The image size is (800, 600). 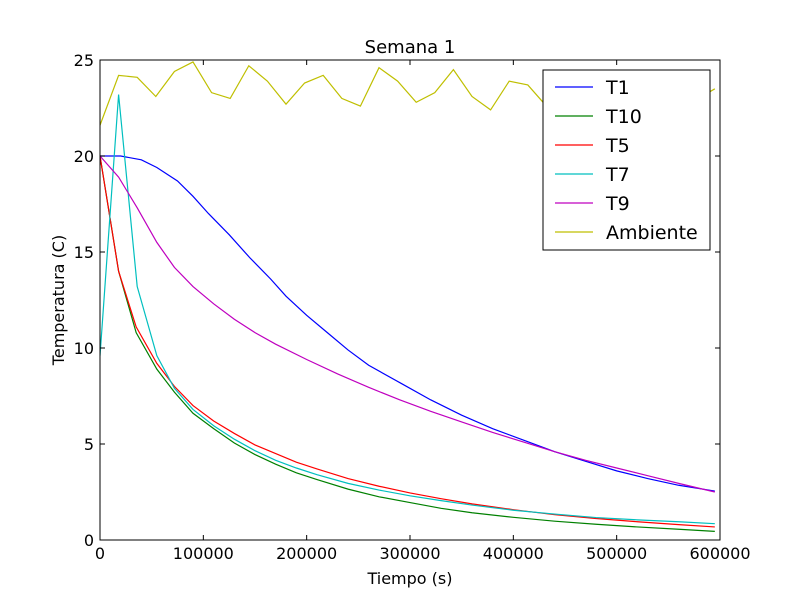 I want to click on x-axis-title: Tiempo (s), so click(x=409, y=578).